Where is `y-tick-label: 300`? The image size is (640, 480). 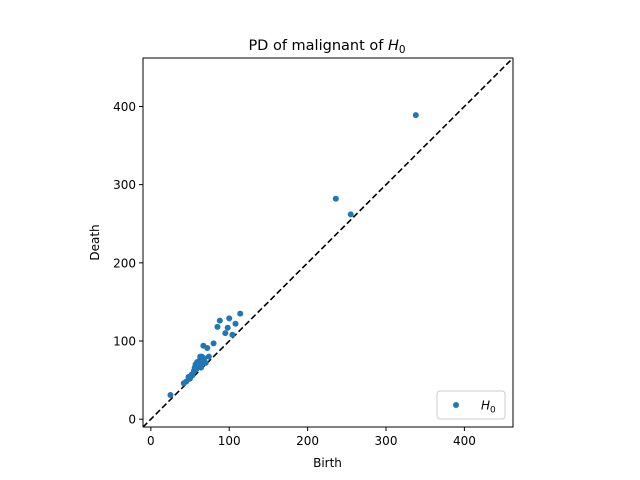
y-tick-label: 300 is located at coordinates (124, 185).